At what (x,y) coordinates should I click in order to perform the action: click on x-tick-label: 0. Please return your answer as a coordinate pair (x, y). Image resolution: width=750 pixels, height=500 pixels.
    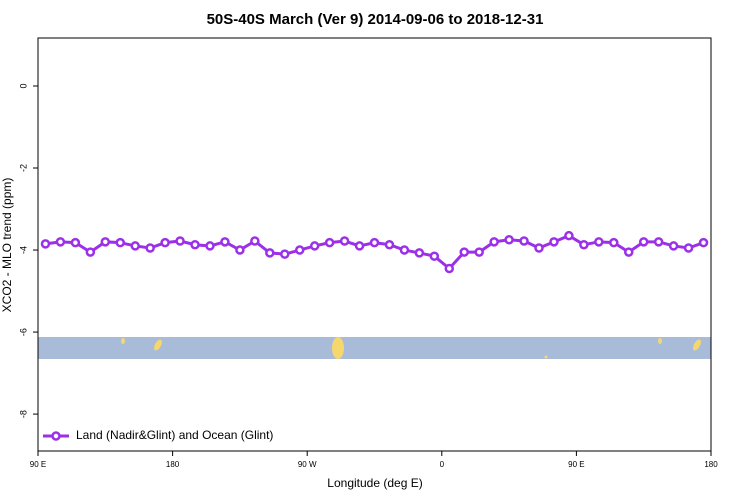
    Looking at the image, I should click on (442, 464).